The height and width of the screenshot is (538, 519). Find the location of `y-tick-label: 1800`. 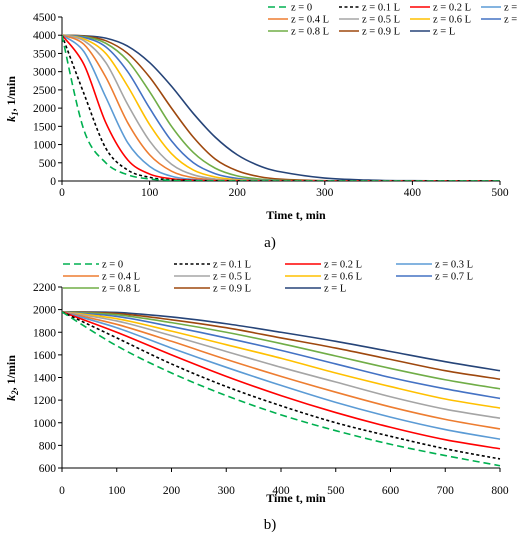

y-tick-label: 1800 is located at coordinates (44, 333).